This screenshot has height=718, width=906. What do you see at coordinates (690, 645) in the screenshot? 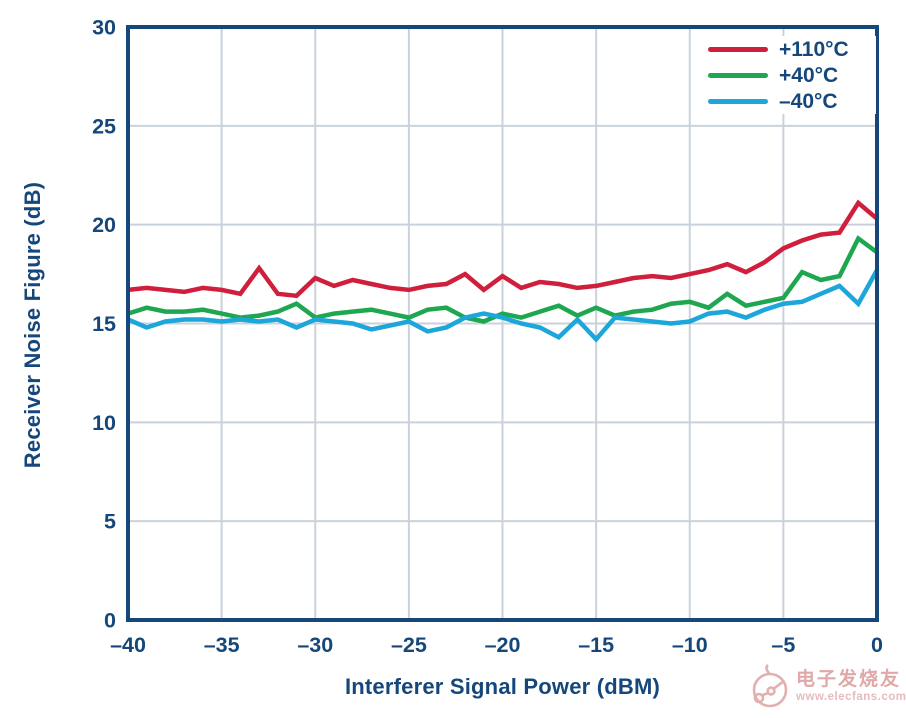
I see `x-tick-label: –10` at bounding box center [690, 645].